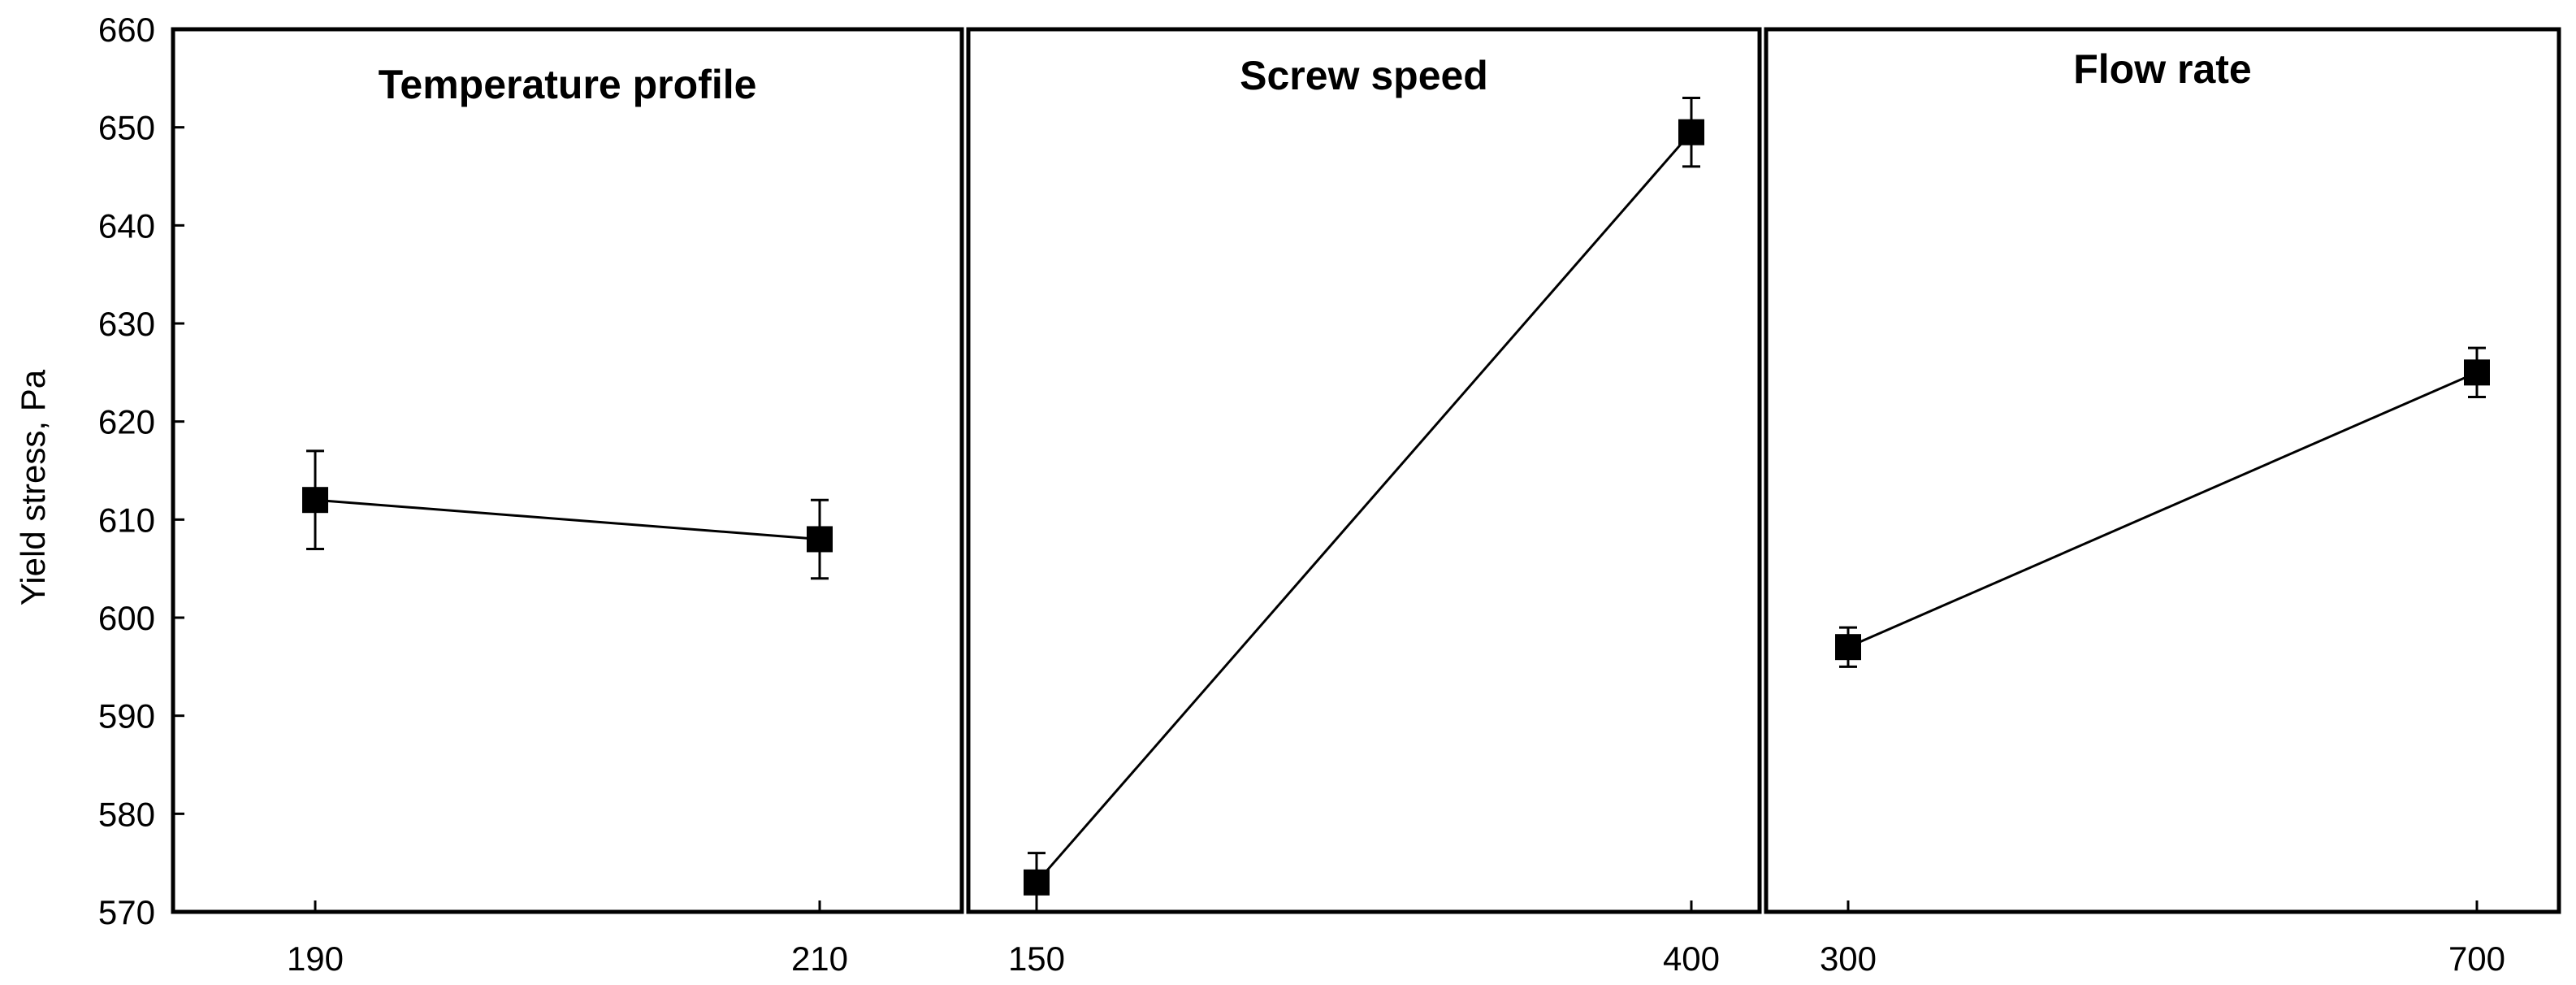 Image resolution: width=2576 pixels, height=985 pixels. I want to click on y-tick-label: 580, so click(126, 814).